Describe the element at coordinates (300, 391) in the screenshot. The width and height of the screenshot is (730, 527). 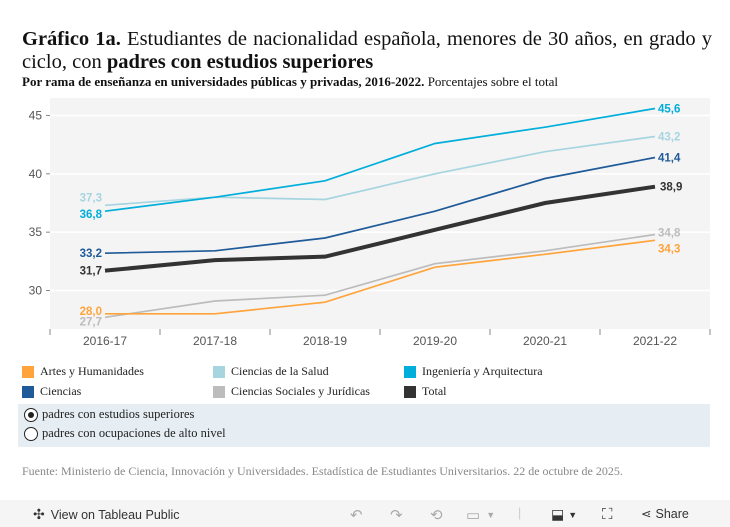
I see `legend-label: Ciencias Sociales y Jurídicas` at that location.